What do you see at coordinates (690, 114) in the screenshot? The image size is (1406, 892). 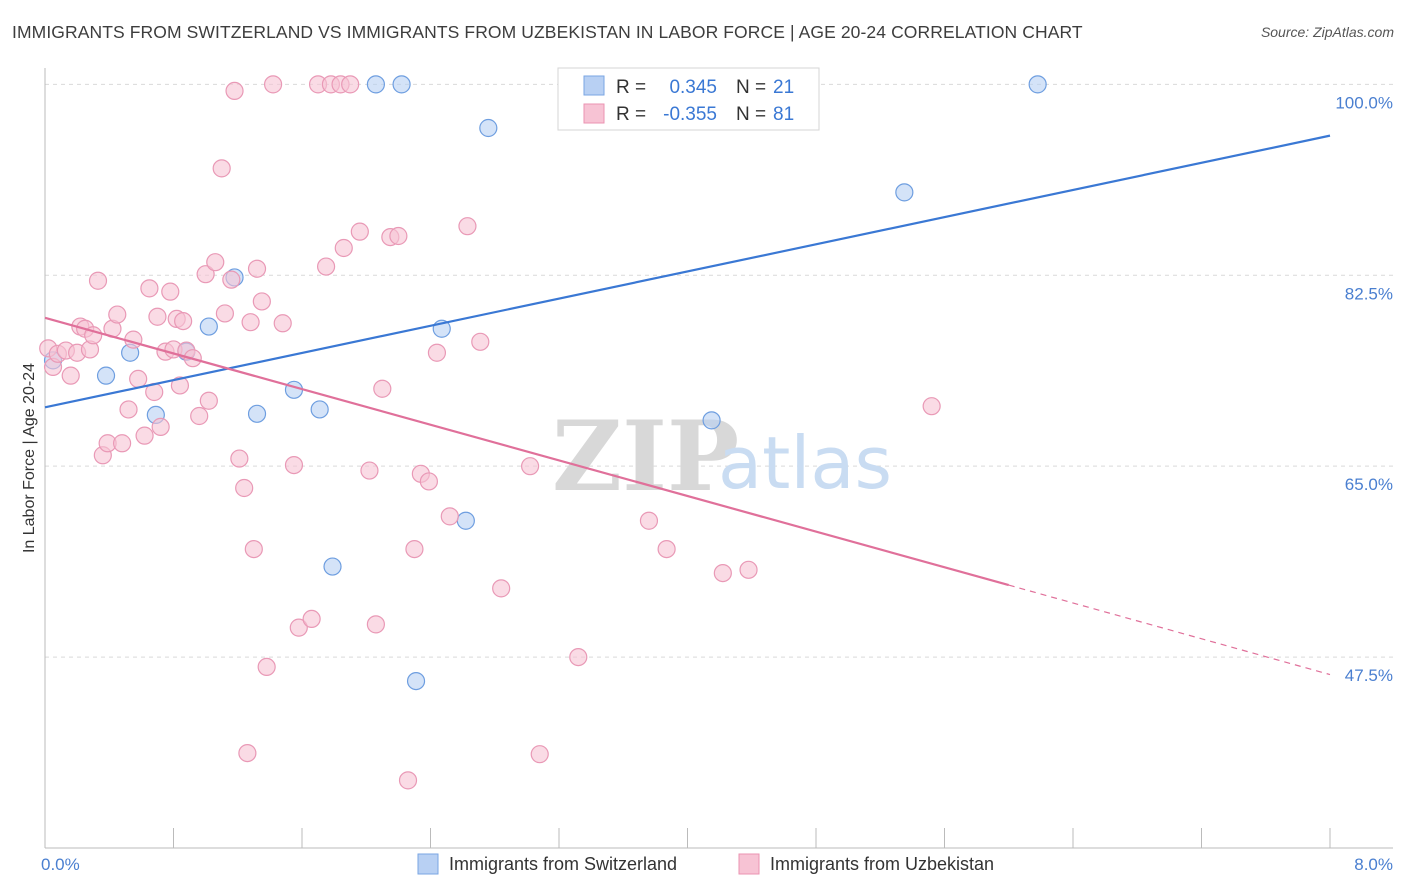 I see `legend-r-value: -0.355` at bounding box center [690, 114].